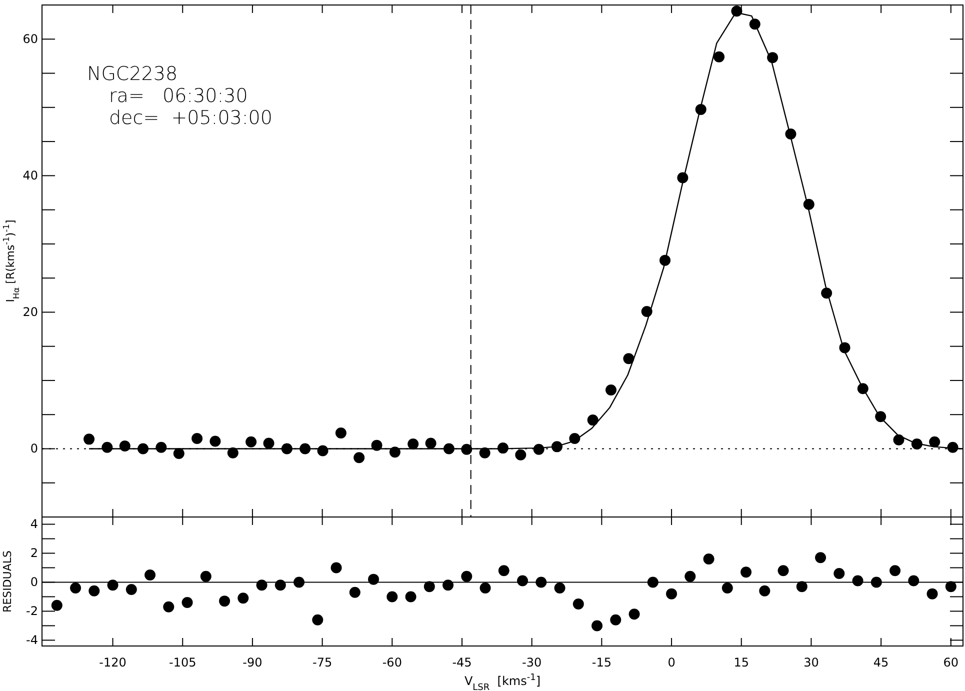  What do you see at coordinates (881, 663) in the screenshot?
I see `x-tick-label: 45` at bounding box center [881, 663].